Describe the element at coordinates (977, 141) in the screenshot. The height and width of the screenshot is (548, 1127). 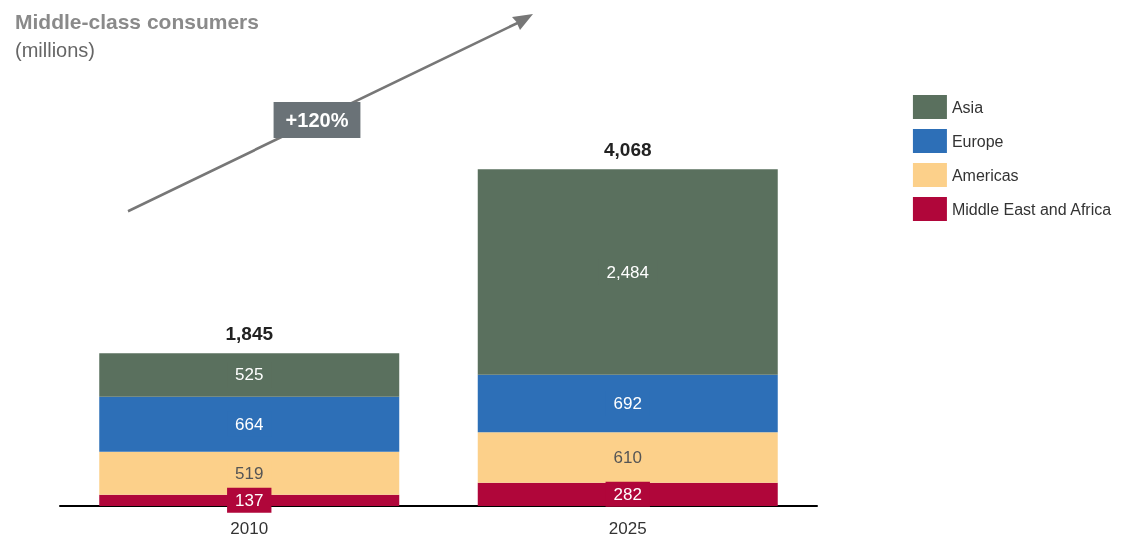
I see `legend-label: Europe` at that location.